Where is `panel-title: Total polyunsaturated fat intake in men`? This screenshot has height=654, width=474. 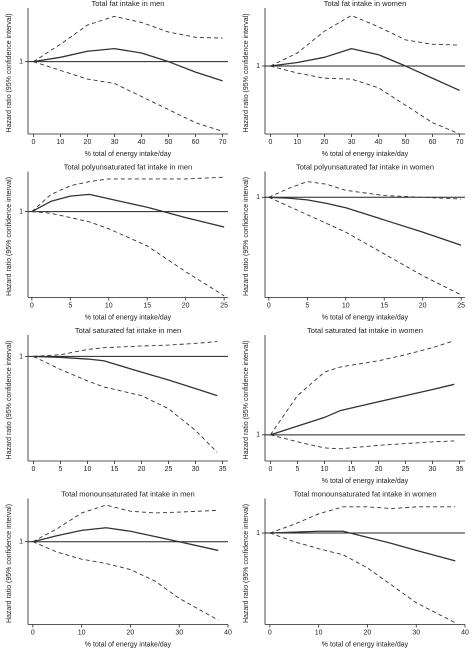
panel-title: Total polyunsaturated fat intake in men is located at coordinates (128, 166).